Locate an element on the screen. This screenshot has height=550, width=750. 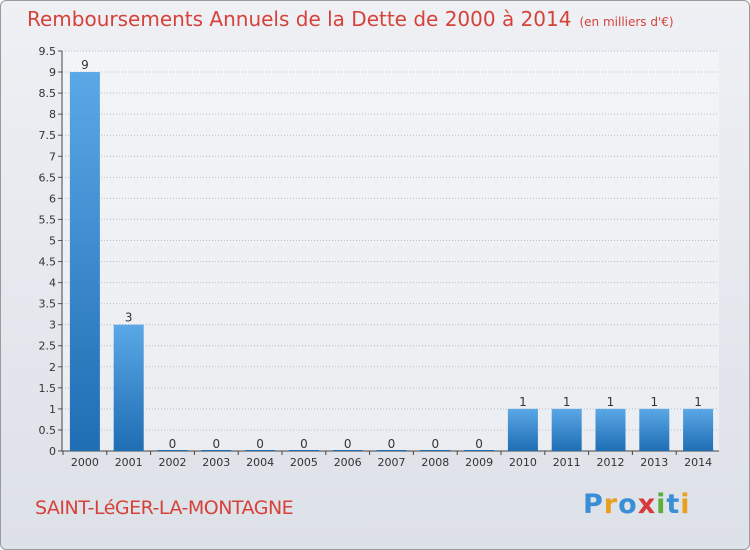
bar-2004 is located at coordinates (260, 450).